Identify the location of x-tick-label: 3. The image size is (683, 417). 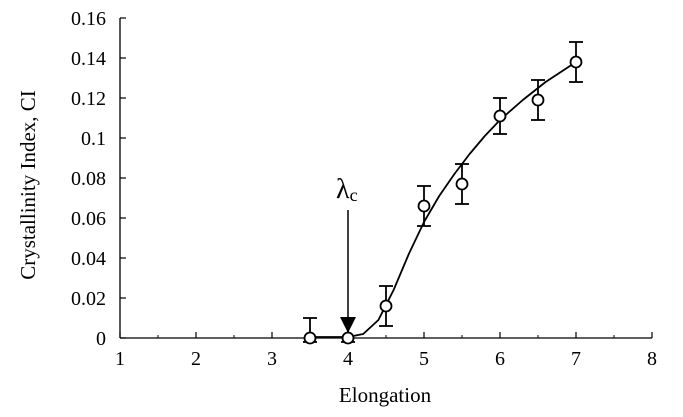
(272, 359).